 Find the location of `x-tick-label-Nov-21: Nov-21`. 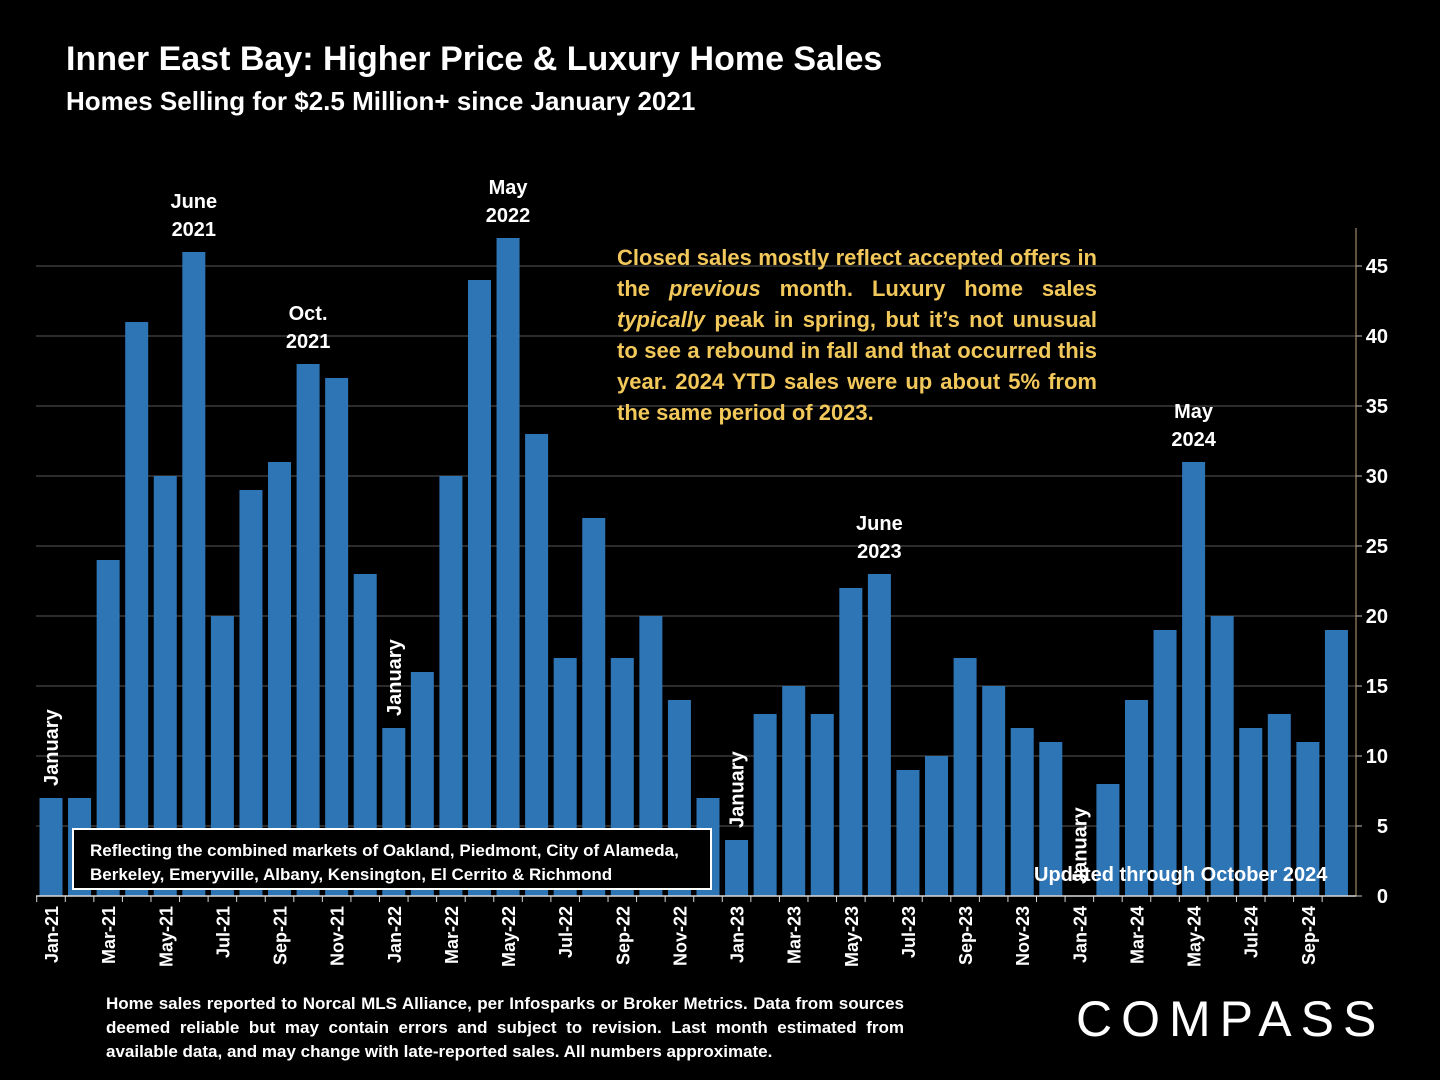

x-tick-label-Nov-21: Nov-21 is located at coordinates (338, 936).